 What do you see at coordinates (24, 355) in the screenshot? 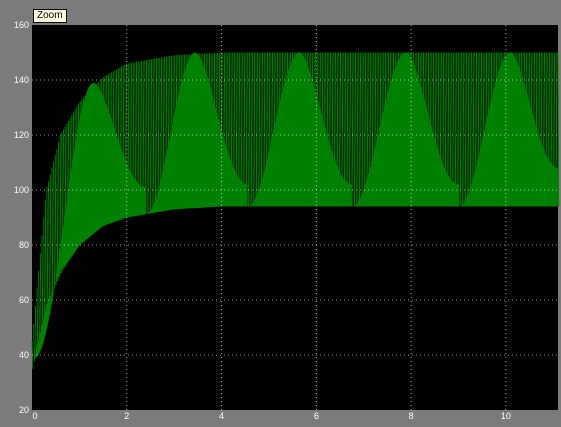
I see `y-tick-label: 40` at bounding box center [24, 355].